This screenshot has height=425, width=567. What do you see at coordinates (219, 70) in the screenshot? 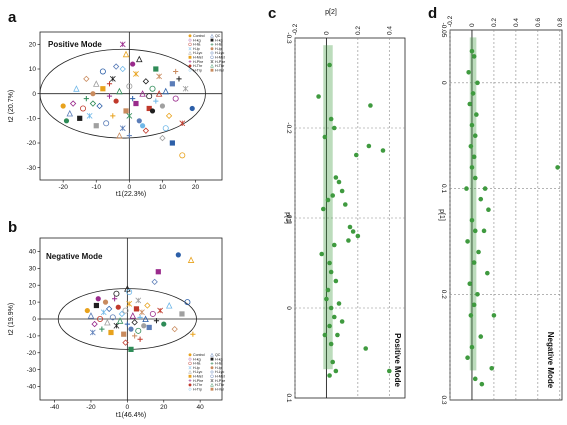
I see `pa-legend-label-17: H-Val` at bounding box center [219, 70].